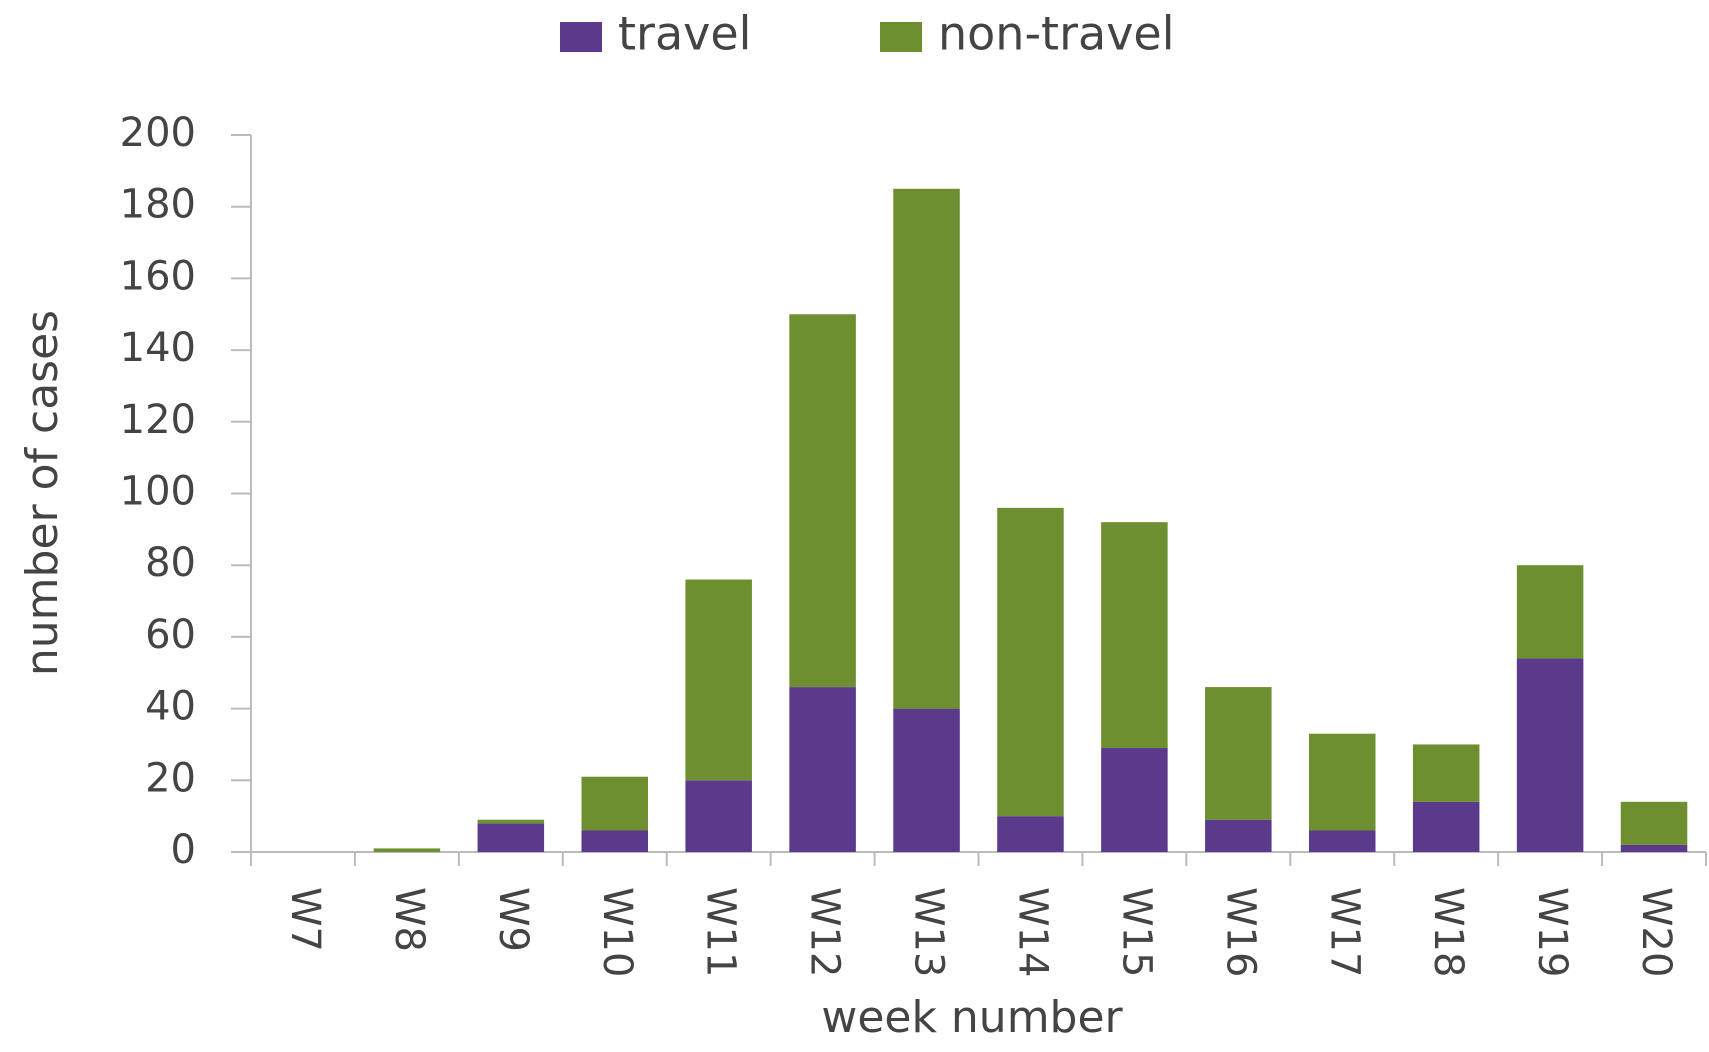 This screenshot has height=1052, width=1709. I want to click on x-tick-label: W20, so click(1656, 932).